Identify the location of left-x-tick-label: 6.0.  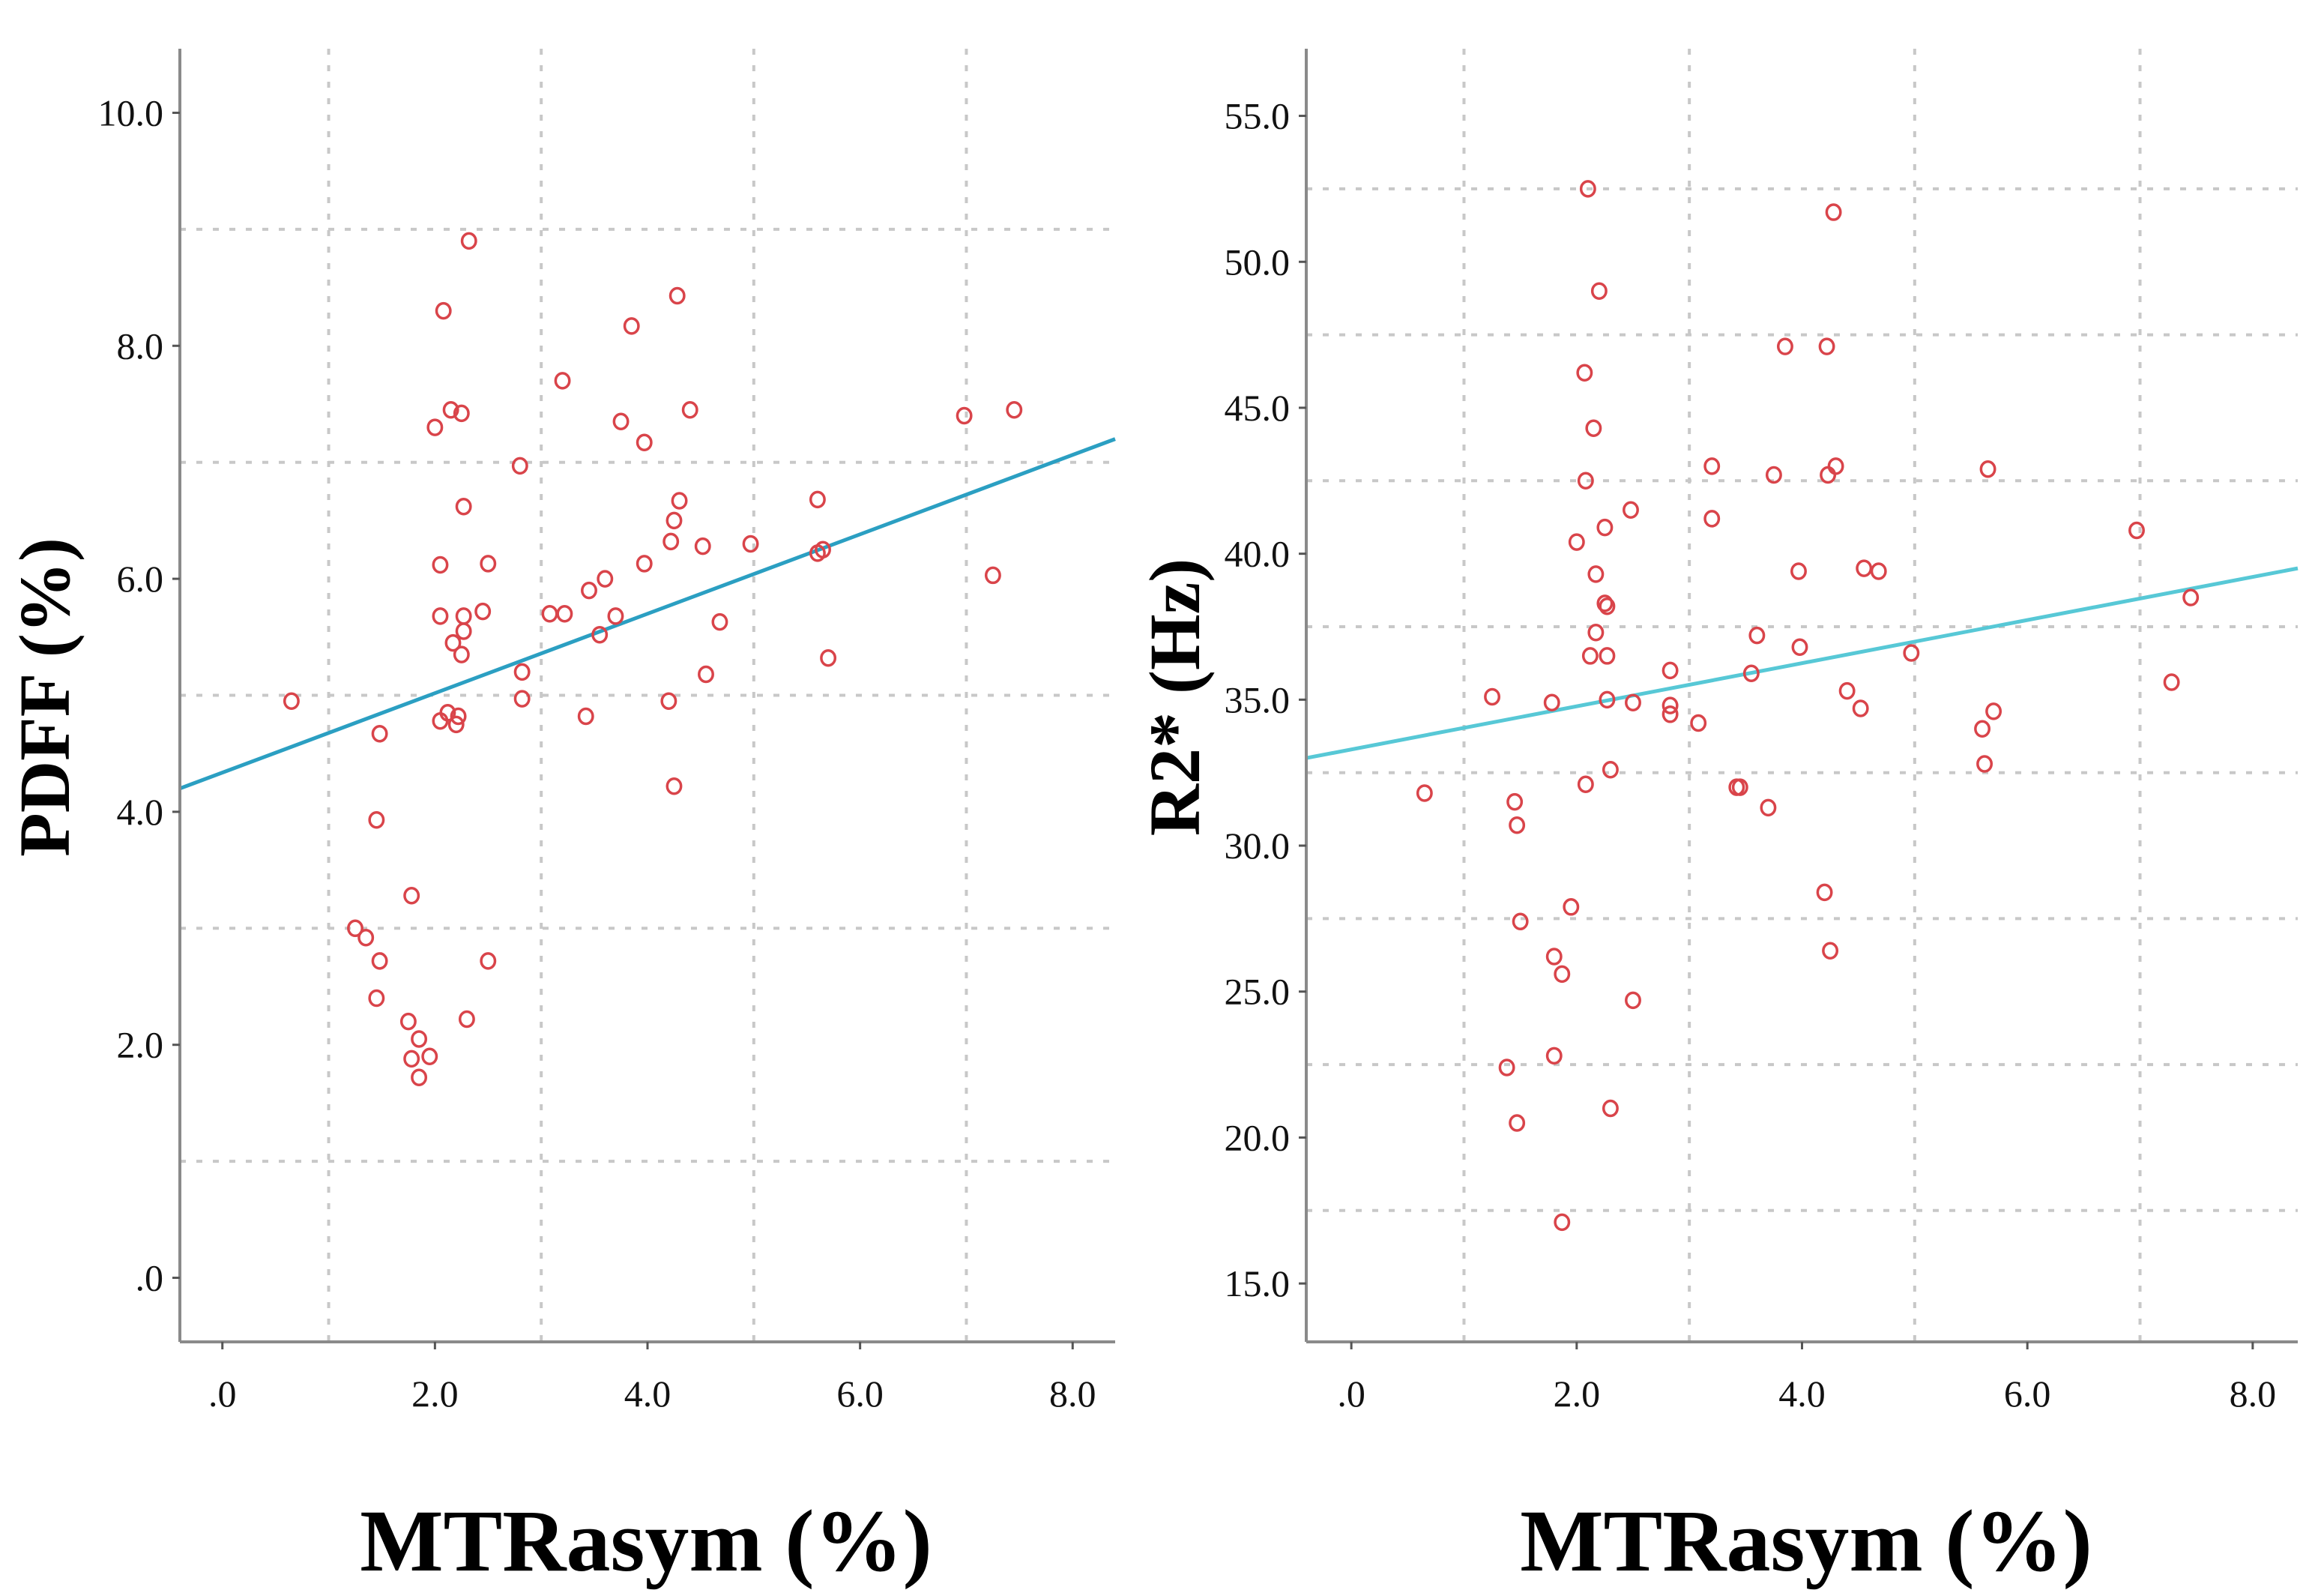
(860, 1394).